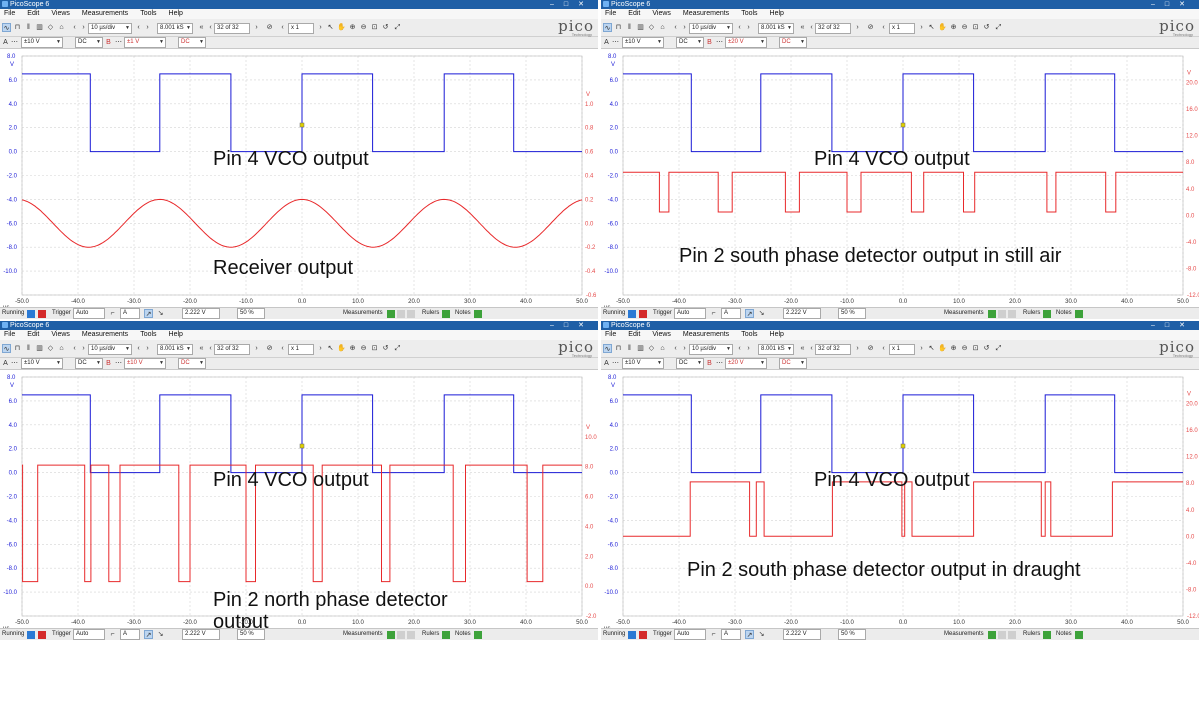 Image resolution: width=1199 pixels, height=710 pixels. I want to click on prev-zoom-icon: ‹, so click(282, 348).